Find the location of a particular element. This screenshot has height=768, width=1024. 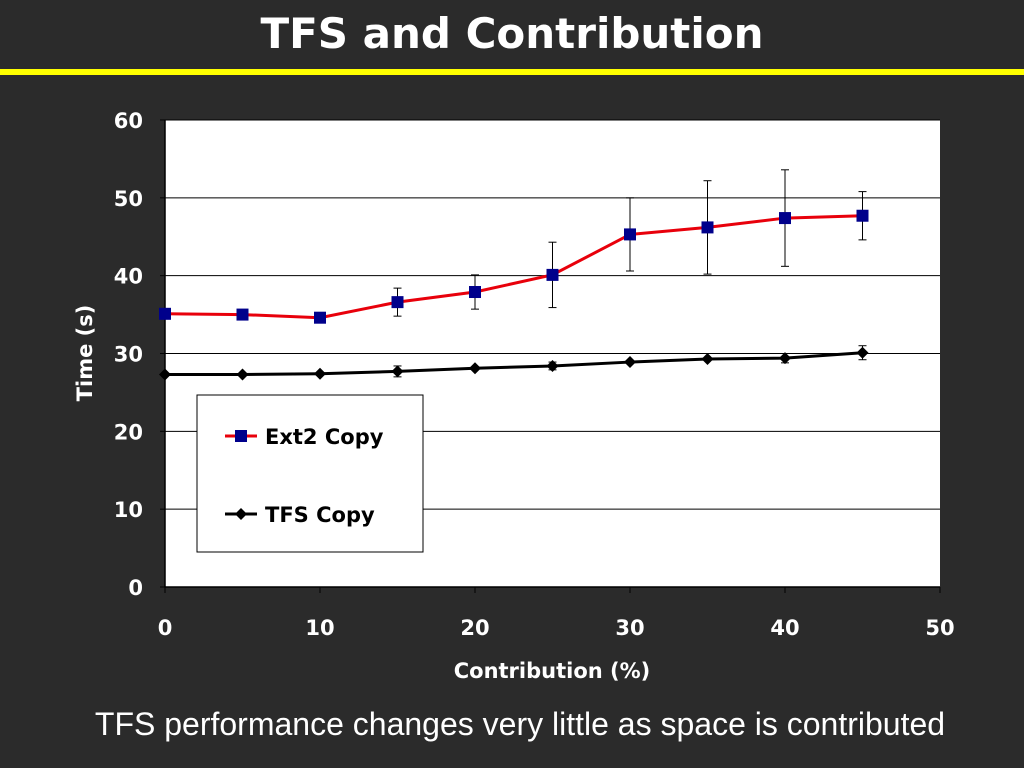

y-tick-label: 0 is located at coordinates (135, 588).